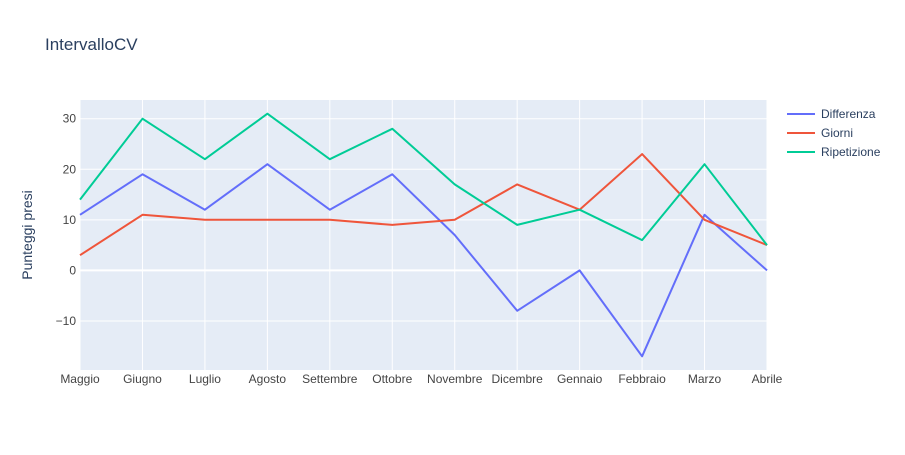  What do you see at coordinates (820, 133) in the screenshot?
I see `legend-item-giorni: Giorni` at bounding box center [820, 133].